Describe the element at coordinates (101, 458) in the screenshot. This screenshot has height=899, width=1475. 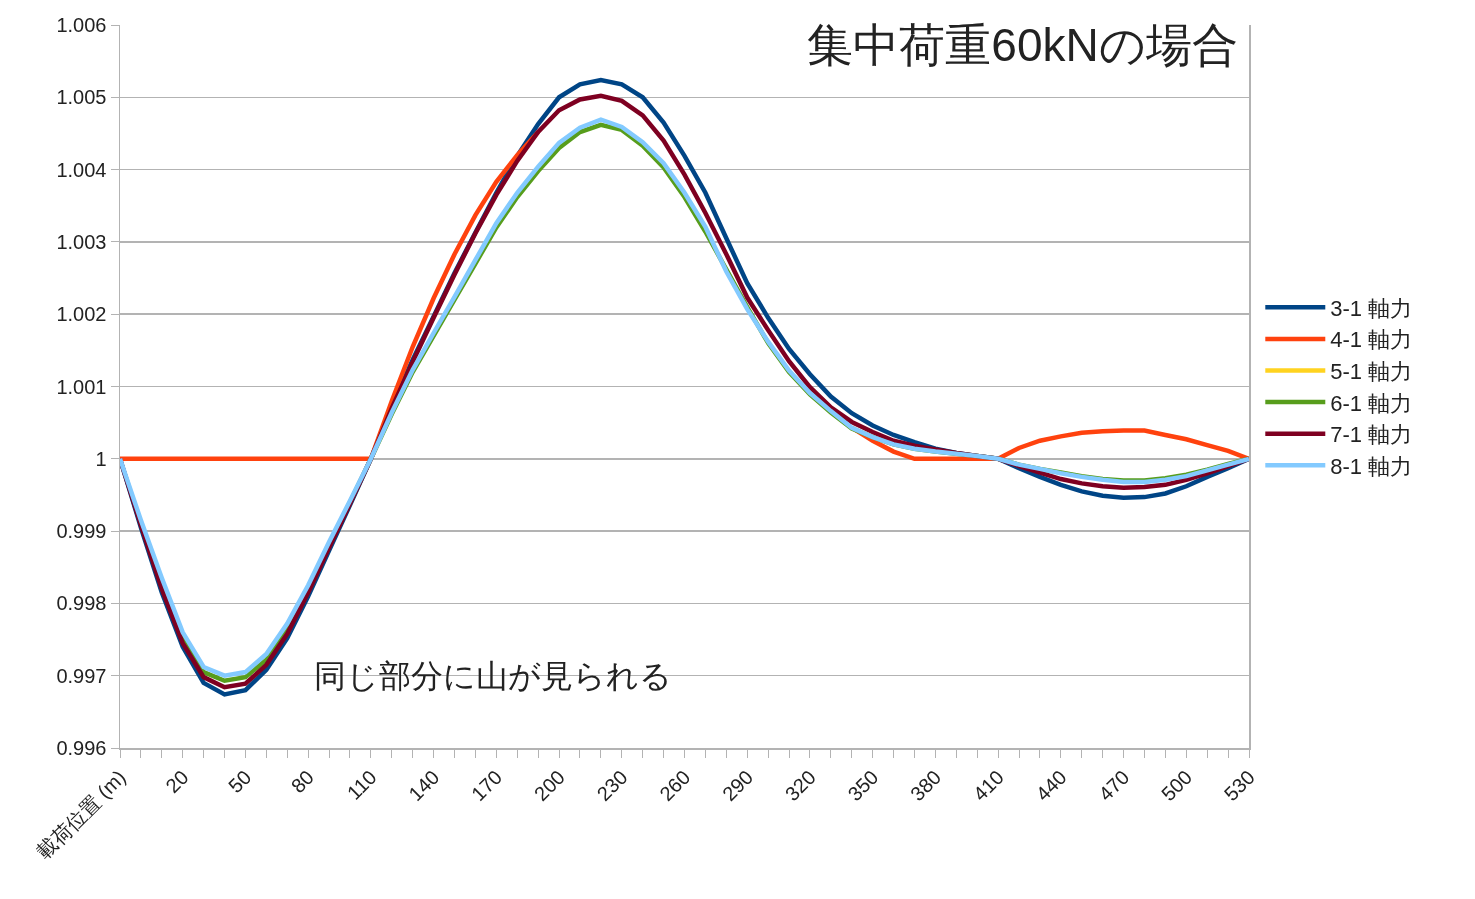
I see `y-tick-label: 1` at that location.